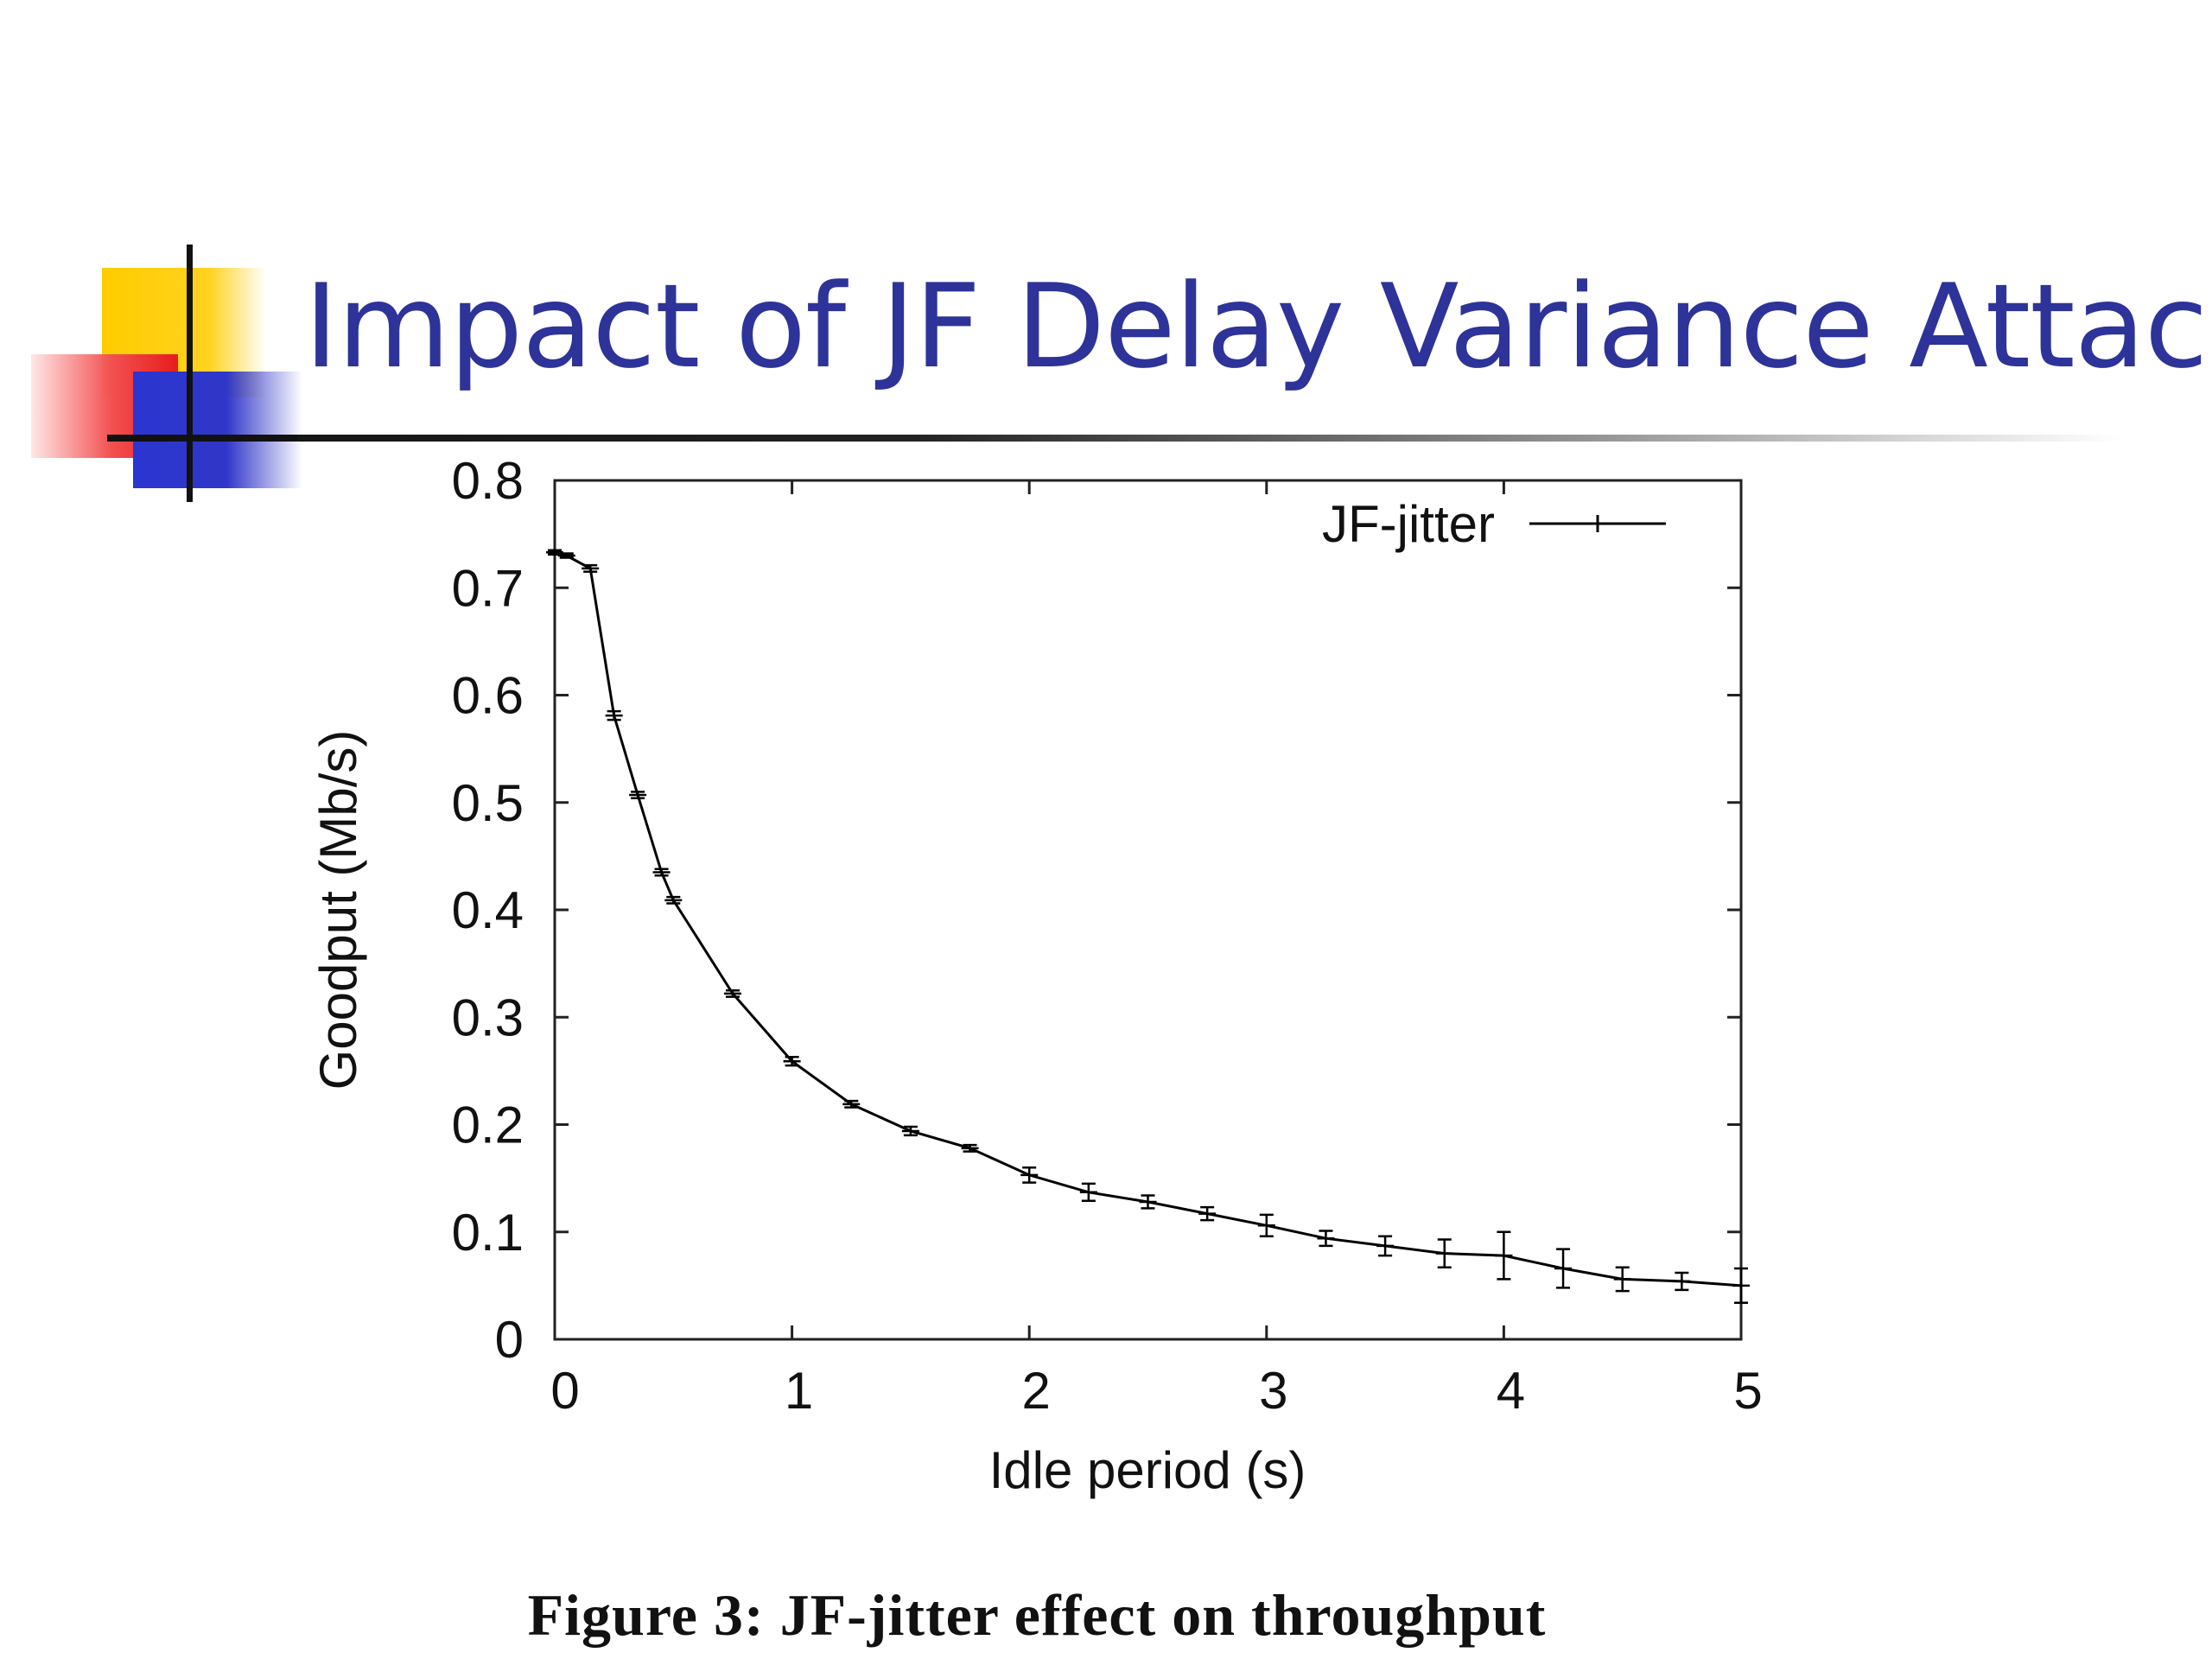 Image resolution: width=2212 pixels, height=1659 pixels. What do you see at coordinates (1147, 1470) in the screenshot?
I see `x-axis-label: Idle period (s)` at bounding box center [1147, 1470].